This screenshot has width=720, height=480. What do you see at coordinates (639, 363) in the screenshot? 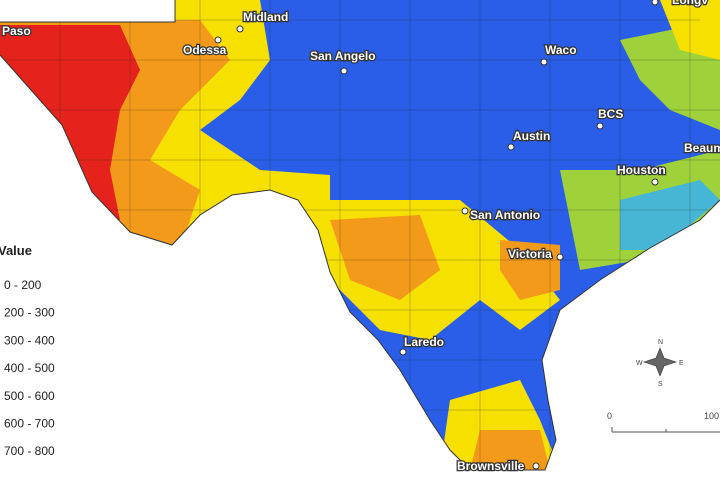
I see `compass-label: W` at bounding box center [639, 363].